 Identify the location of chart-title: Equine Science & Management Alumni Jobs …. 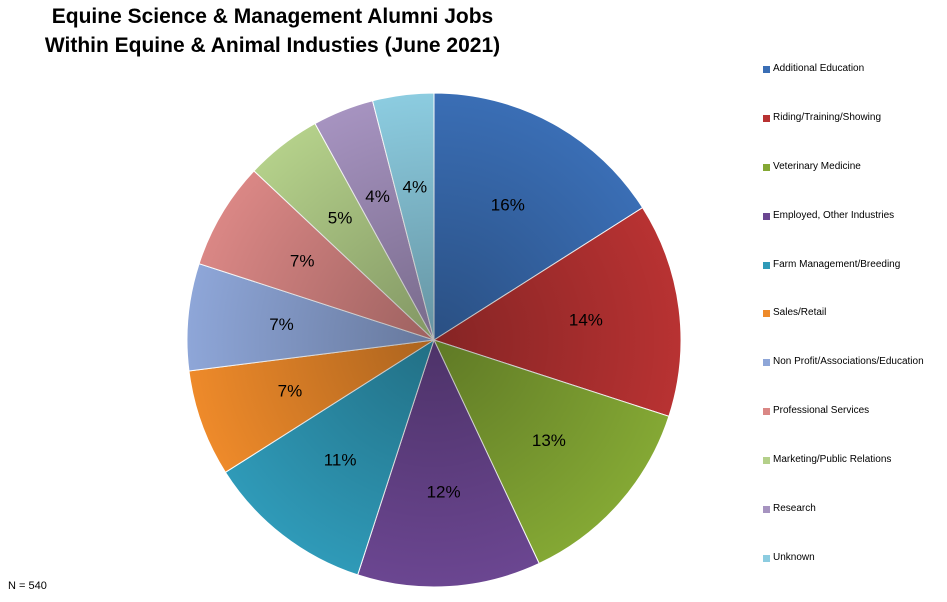
(272, 31).